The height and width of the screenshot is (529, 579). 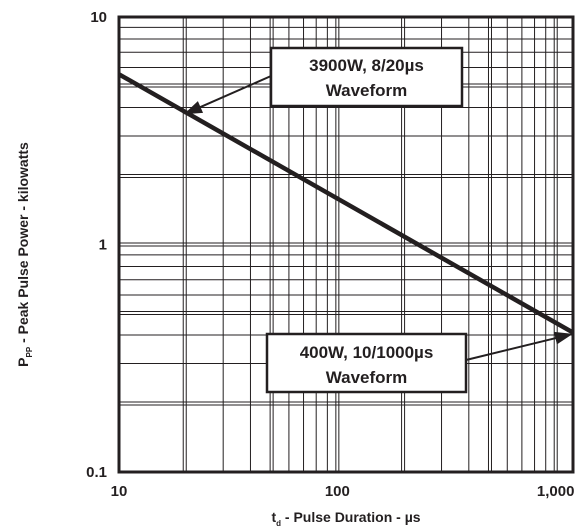 I want to click on y-axis-label: PPP - Peak Pulse Power - kilowatts, so click(x=24, y=254).